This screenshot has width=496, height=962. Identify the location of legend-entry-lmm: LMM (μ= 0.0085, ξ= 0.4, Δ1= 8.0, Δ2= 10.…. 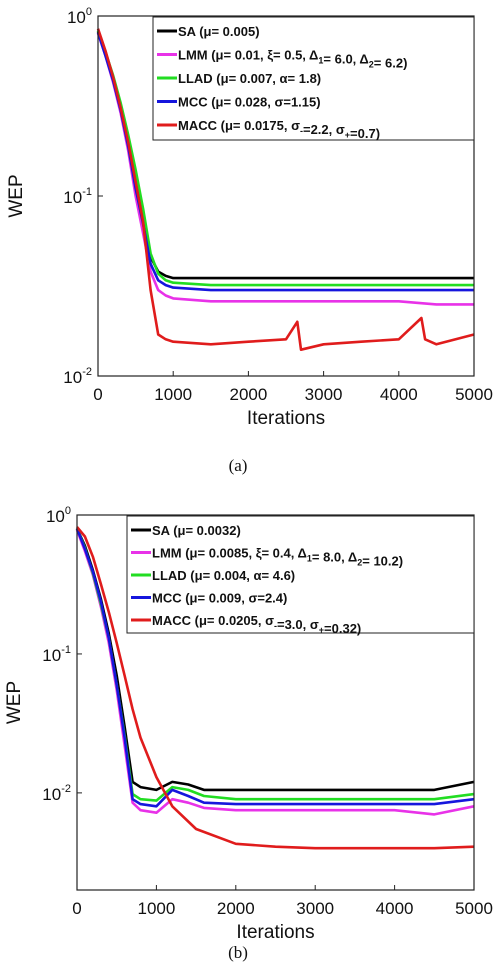
(277, 557).